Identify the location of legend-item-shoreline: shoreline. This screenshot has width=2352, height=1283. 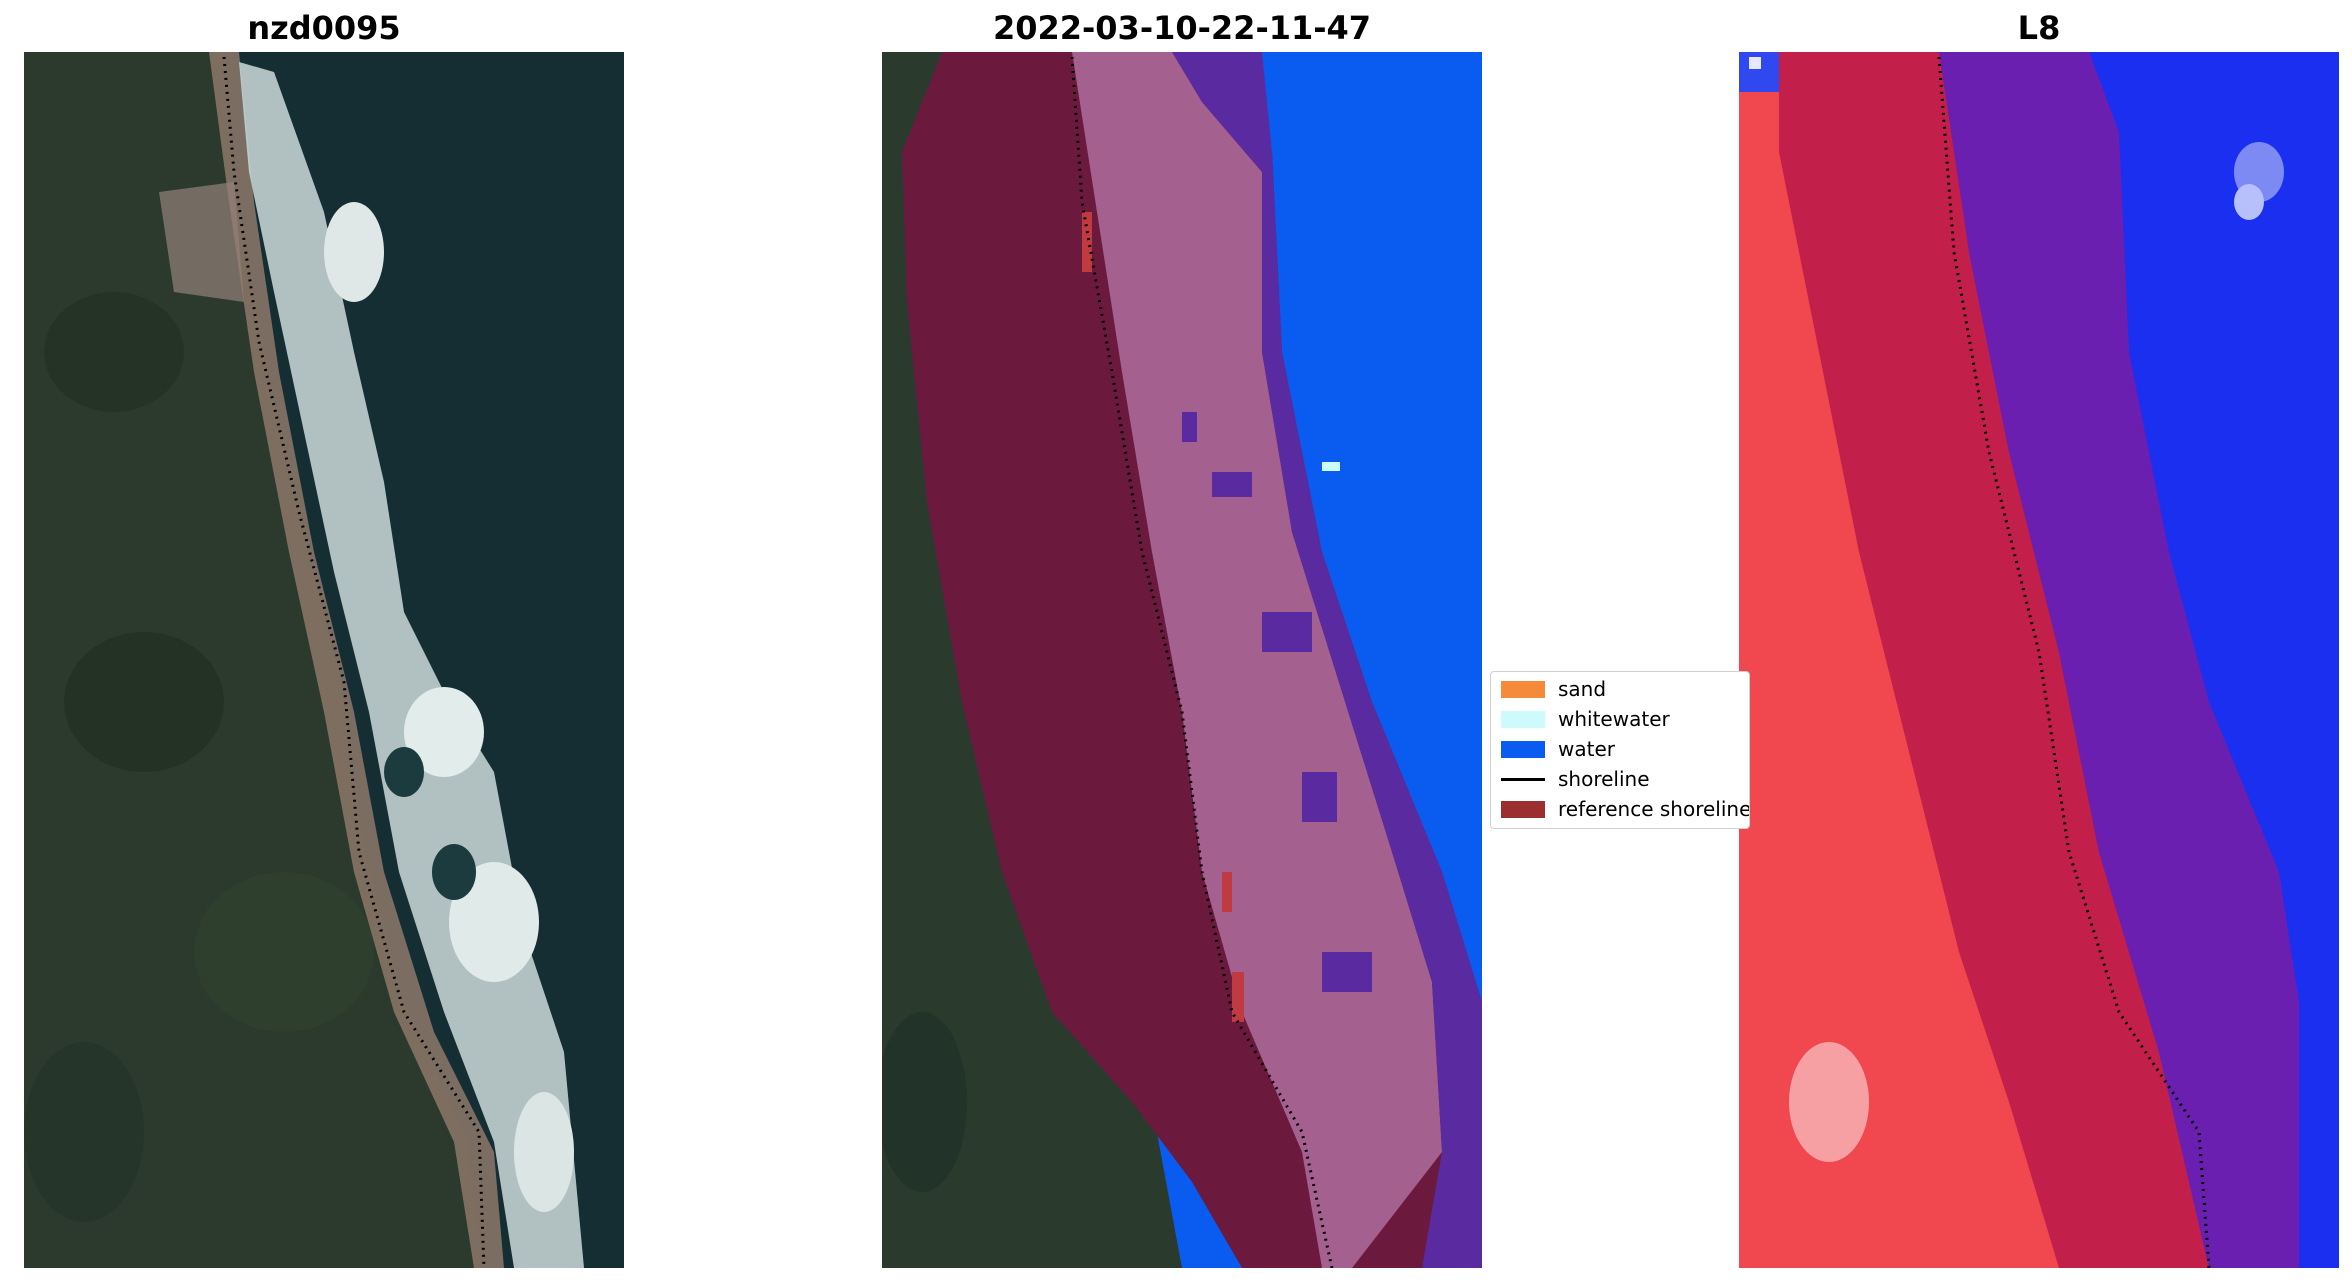
(1620, 779).